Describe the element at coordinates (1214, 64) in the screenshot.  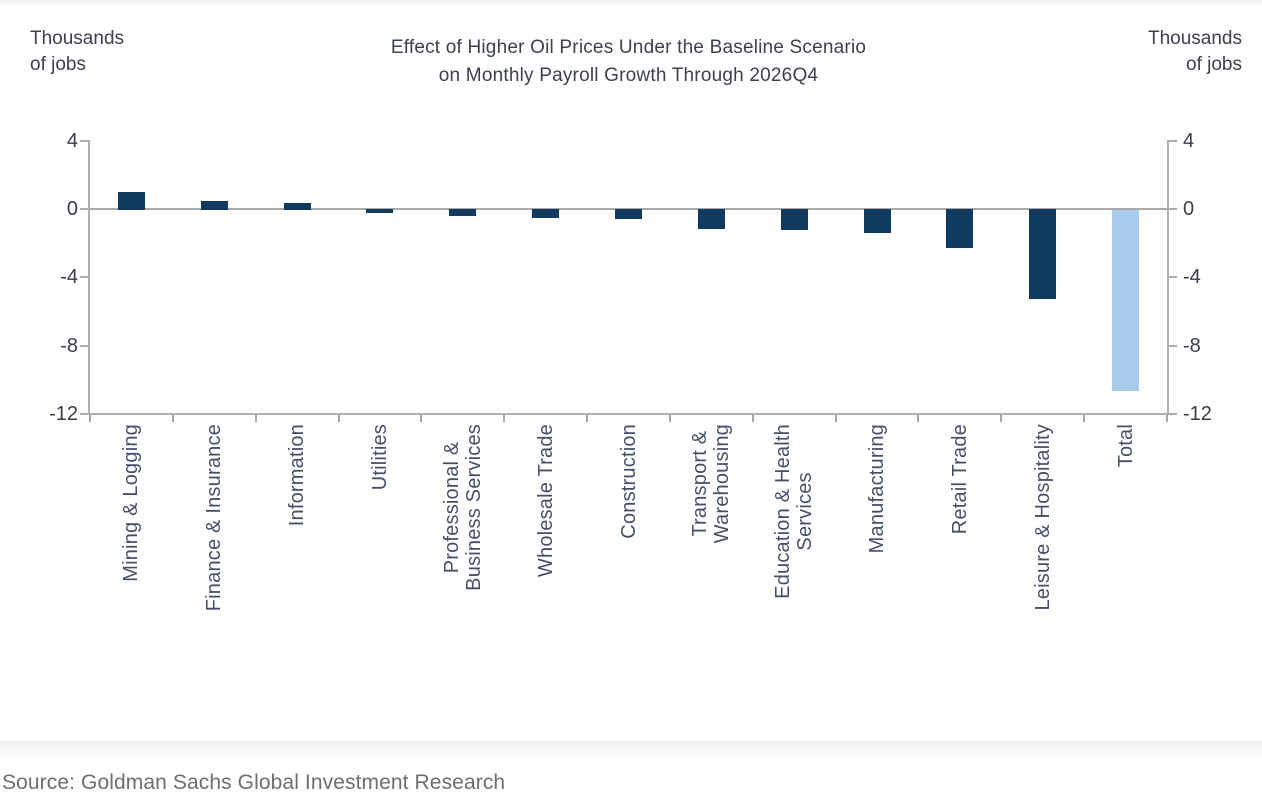
I see `y-axis-unit-right-line2: of jobs` at that location.